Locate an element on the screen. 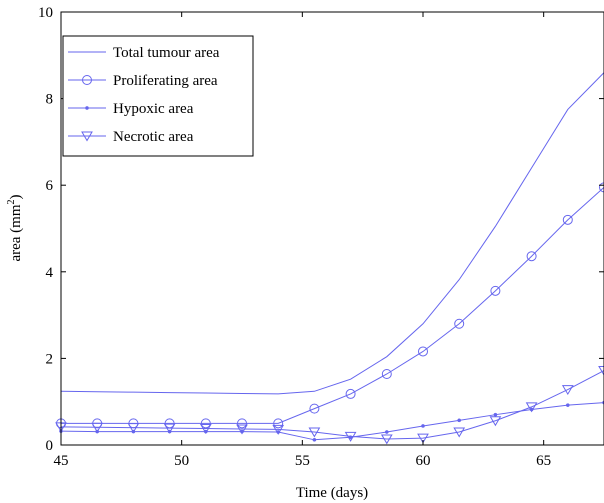 This screenshot has width=604, height=503. x-tick-label: 60 is located at coordinates (423, 461).